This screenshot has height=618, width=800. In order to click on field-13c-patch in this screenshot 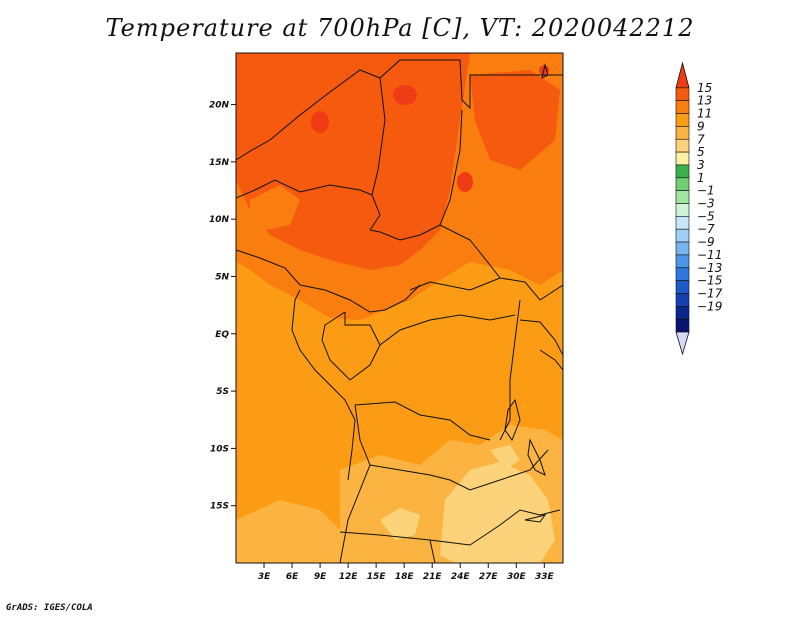, I will do `click(353, 161)`.